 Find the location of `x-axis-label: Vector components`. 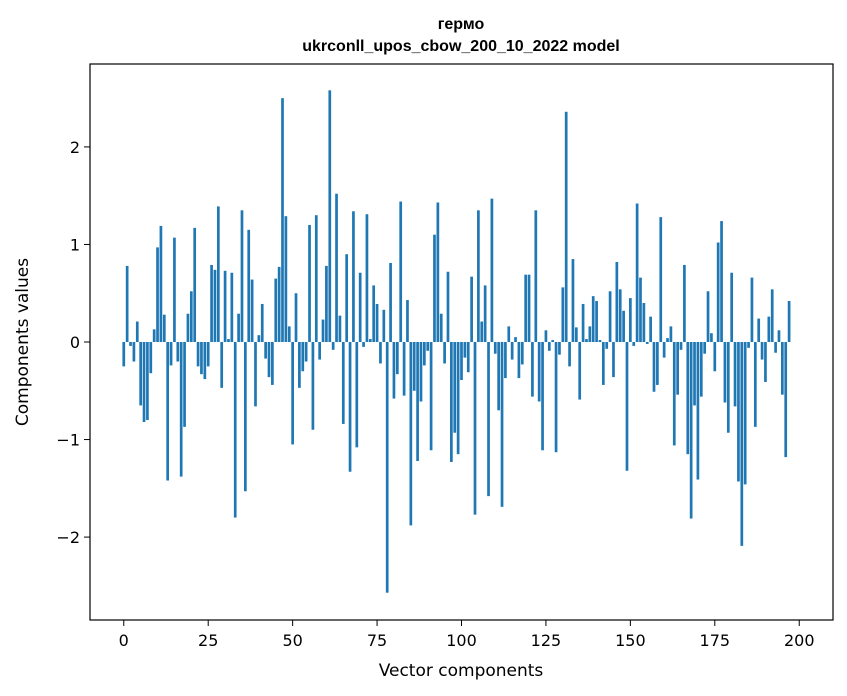

x-axis-label: Vector components is located at coordinates (461, 671).